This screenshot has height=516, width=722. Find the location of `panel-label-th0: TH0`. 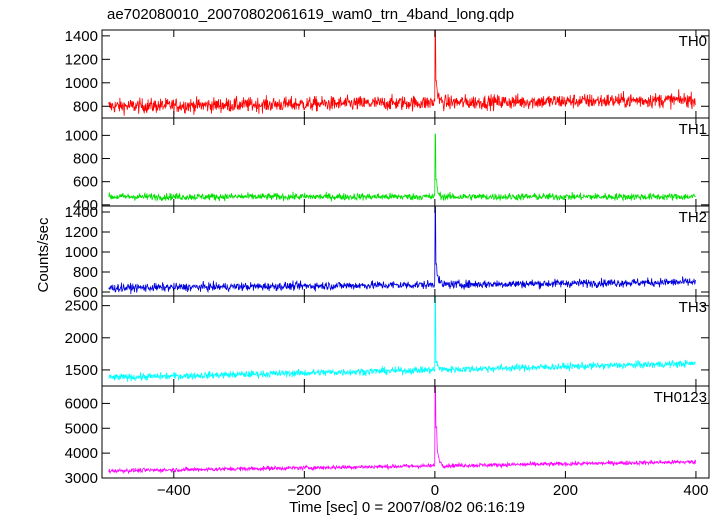

panel-label-th0: TH0 is located at coordinates (693, 41).